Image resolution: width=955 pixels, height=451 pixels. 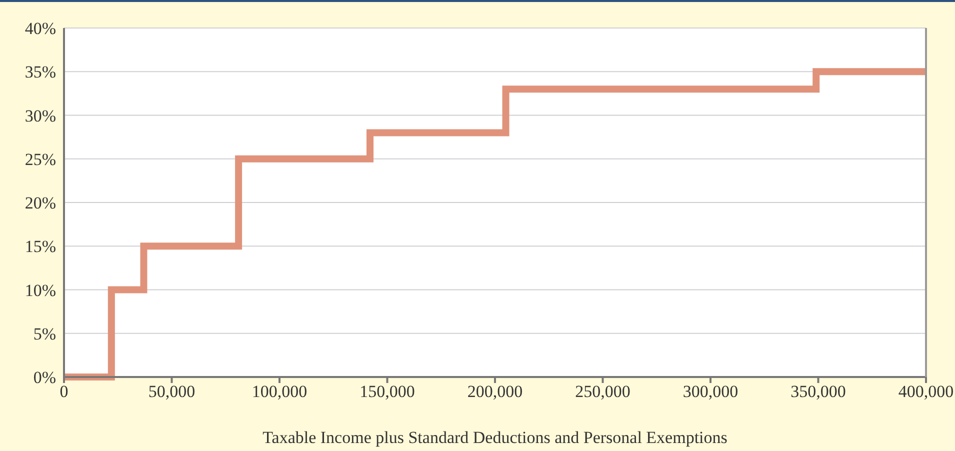 I want to click on x-tick-label: 250,000, so click(x=602, y=392).